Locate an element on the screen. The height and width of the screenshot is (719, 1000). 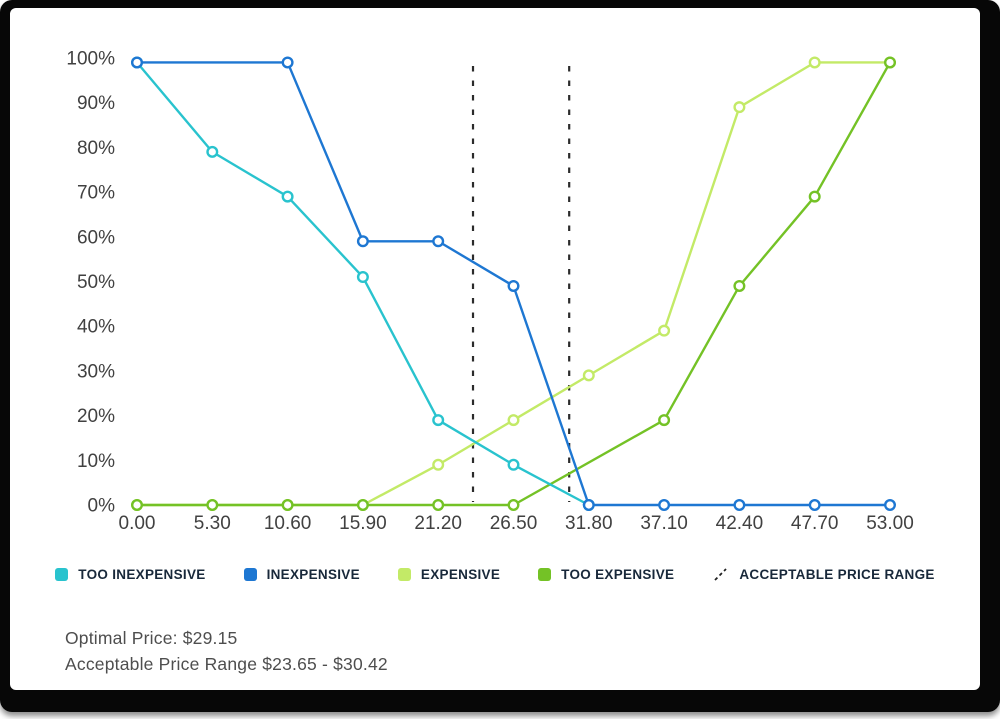
dashed-line-icon is located at coordinates (720, 574).